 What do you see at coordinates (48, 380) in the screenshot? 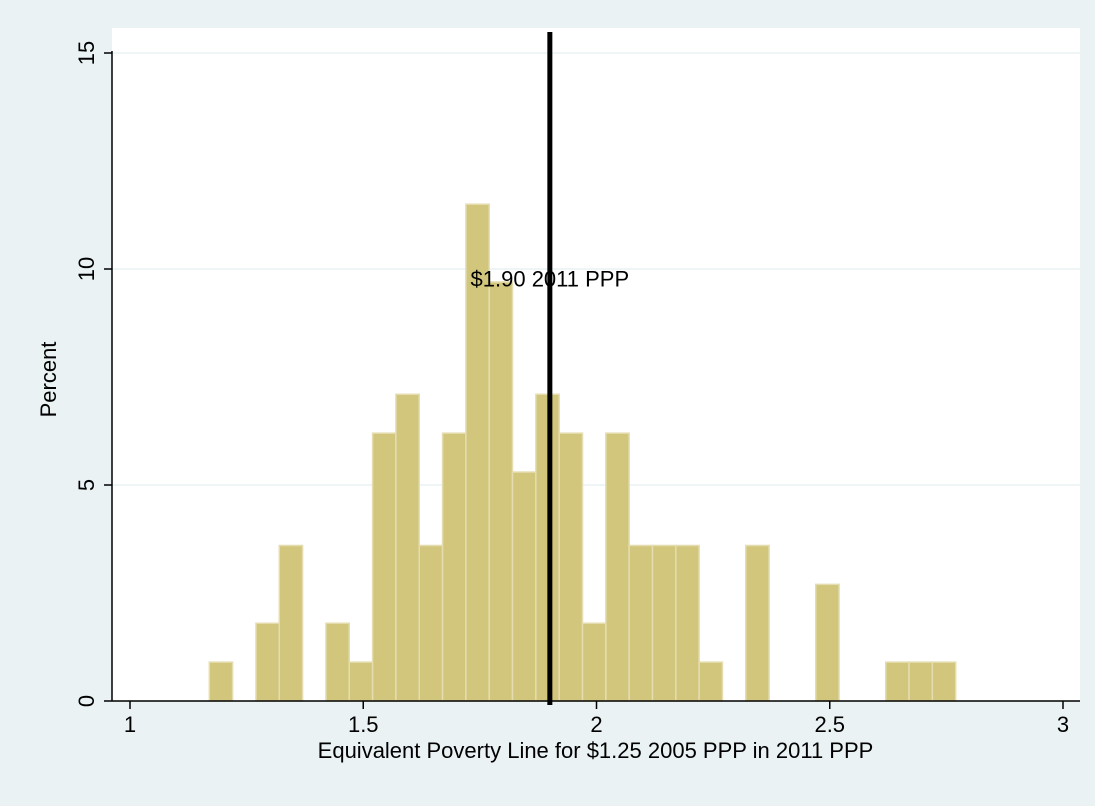
I see `y-axis-label: Percent` at bounding box center [48, 380].